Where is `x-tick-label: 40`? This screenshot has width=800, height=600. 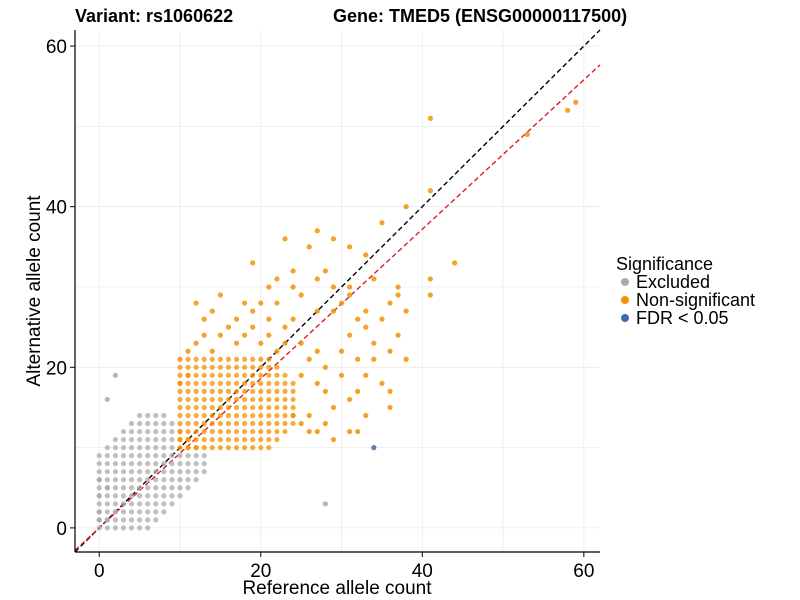
x-tick-label: 40 is located at coordinates (422, 571).